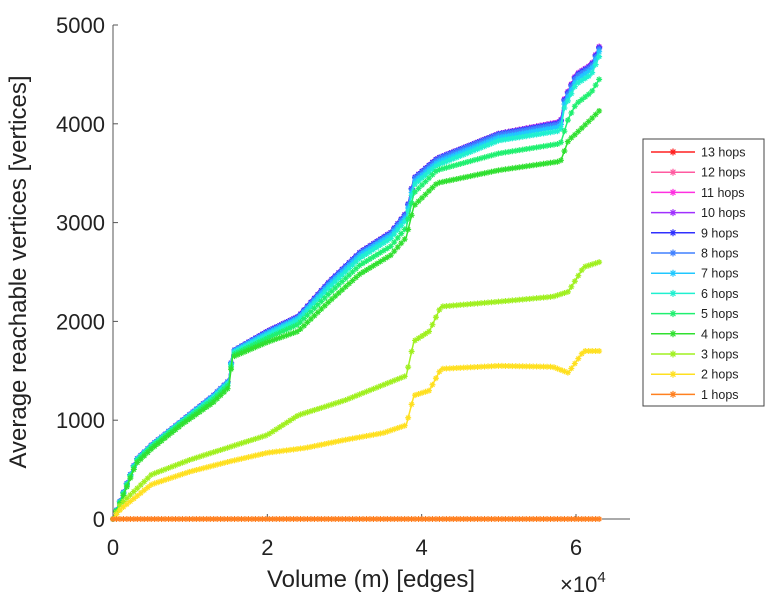 The width and height of the screenshot is (768, 600). What do you see at coordinates (723, 213) in the screenshot?
I see `legend-label: 10 hops` at bounding box center [723, 213].